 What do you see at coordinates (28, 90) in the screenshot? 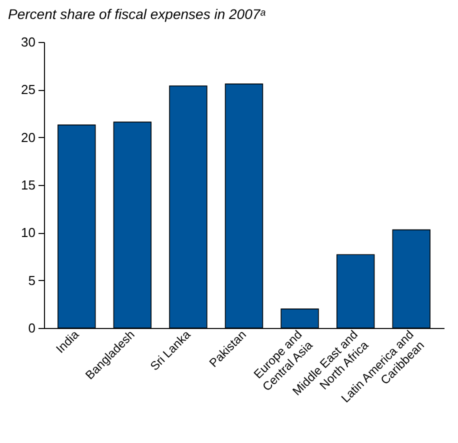
I see `y-tick-label: 25` at bounding box center [28, 90].